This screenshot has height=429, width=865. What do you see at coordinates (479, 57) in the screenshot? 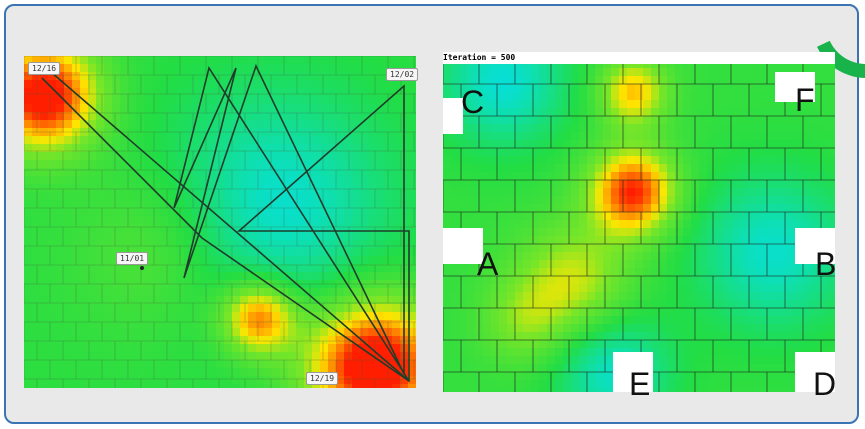
I see `iteration-label: Iteration = 500` at bounding box center [479, 57].